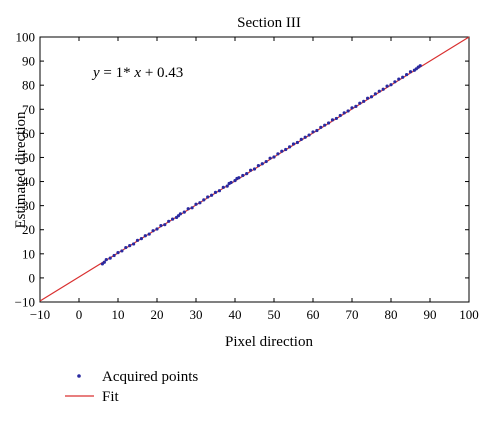  What do you see at coordinates (430, 314) in the screenshot?
I see `x-tick-label: 90` at bounding box center [430, 314].